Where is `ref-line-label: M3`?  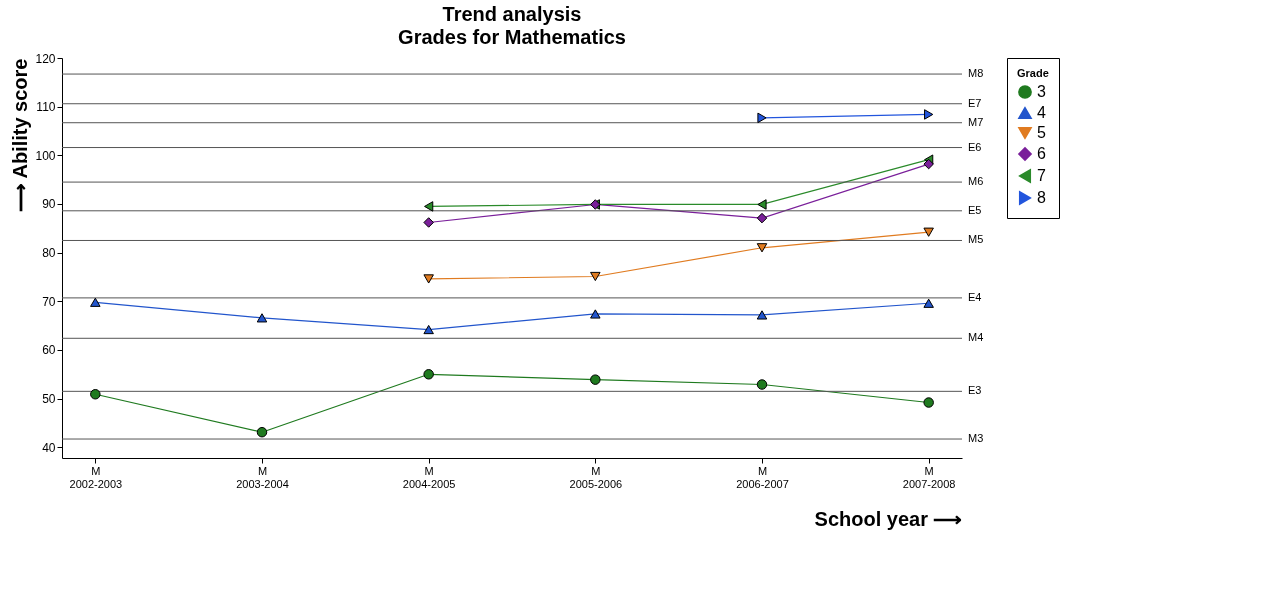
ref-line-label: M3 is located at coordinates (976, 438).